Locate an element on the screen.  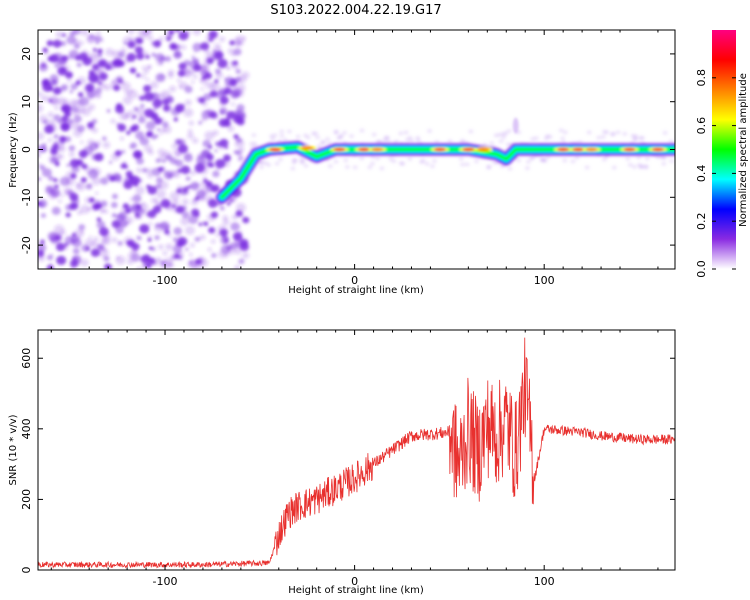
colorbar-gradient is located at coordinates (724, 149).